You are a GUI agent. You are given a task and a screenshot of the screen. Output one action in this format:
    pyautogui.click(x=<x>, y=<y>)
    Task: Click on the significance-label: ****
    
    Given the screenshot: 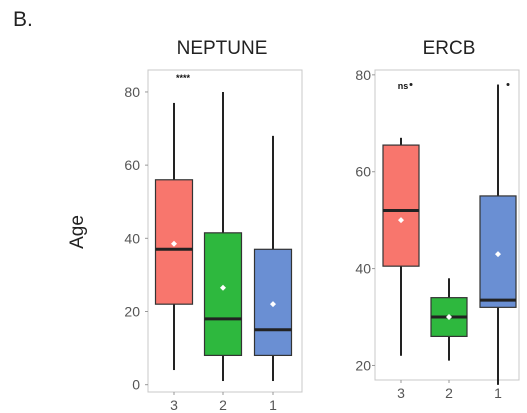 What is the action you would take?
    pyautogui.click(x=183, y=78)
    